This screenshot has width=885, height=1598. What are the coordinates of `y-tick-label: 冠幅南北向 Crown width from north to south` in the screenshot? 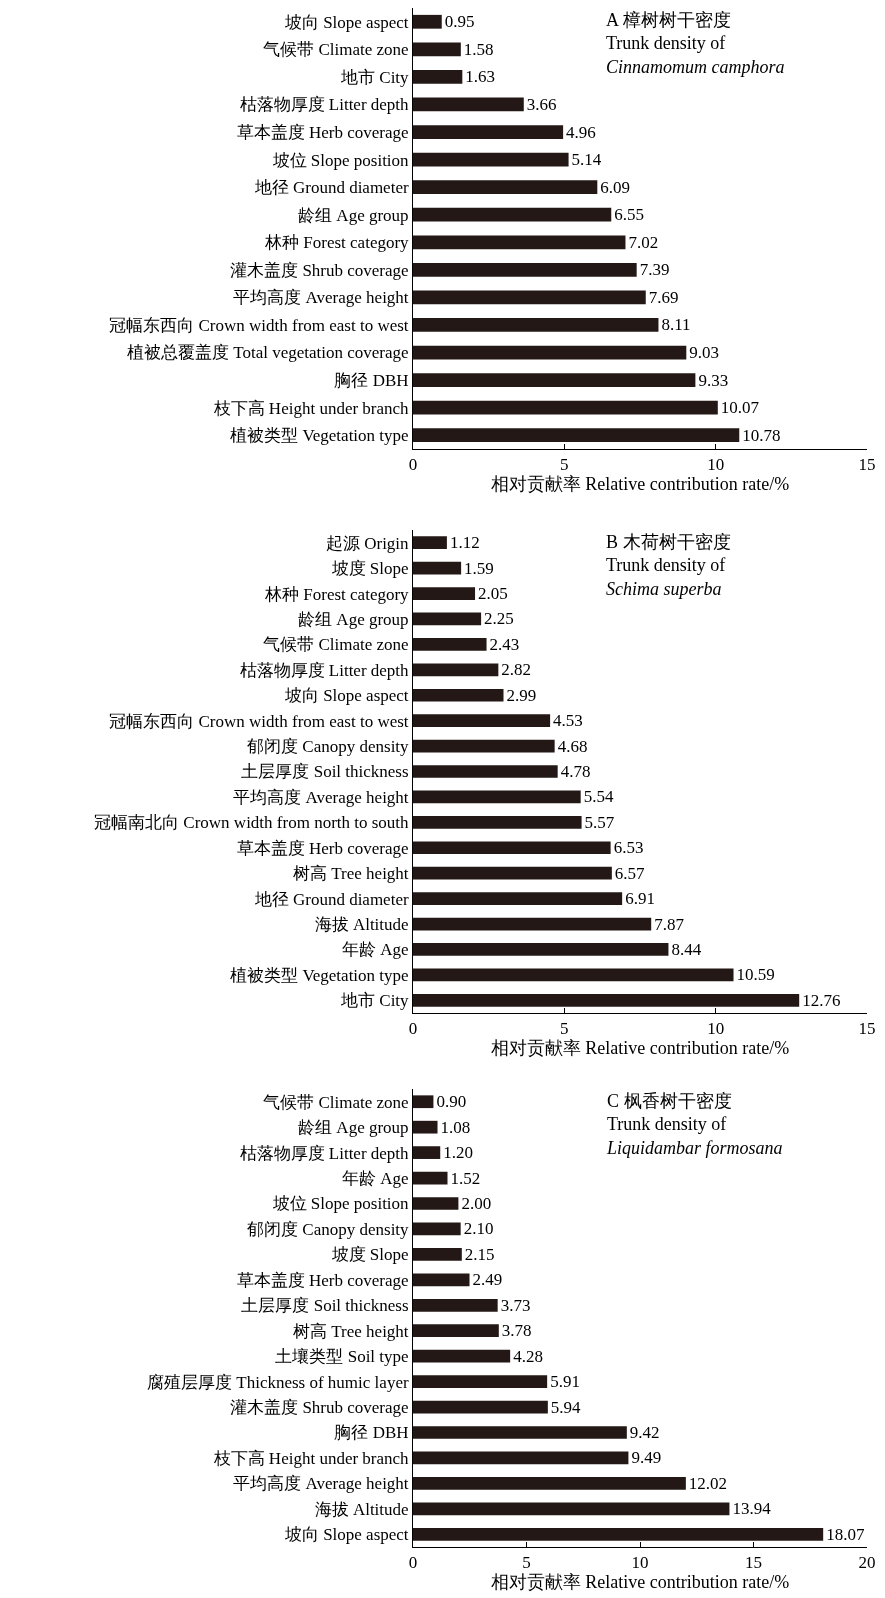 It's located at (252, 823).